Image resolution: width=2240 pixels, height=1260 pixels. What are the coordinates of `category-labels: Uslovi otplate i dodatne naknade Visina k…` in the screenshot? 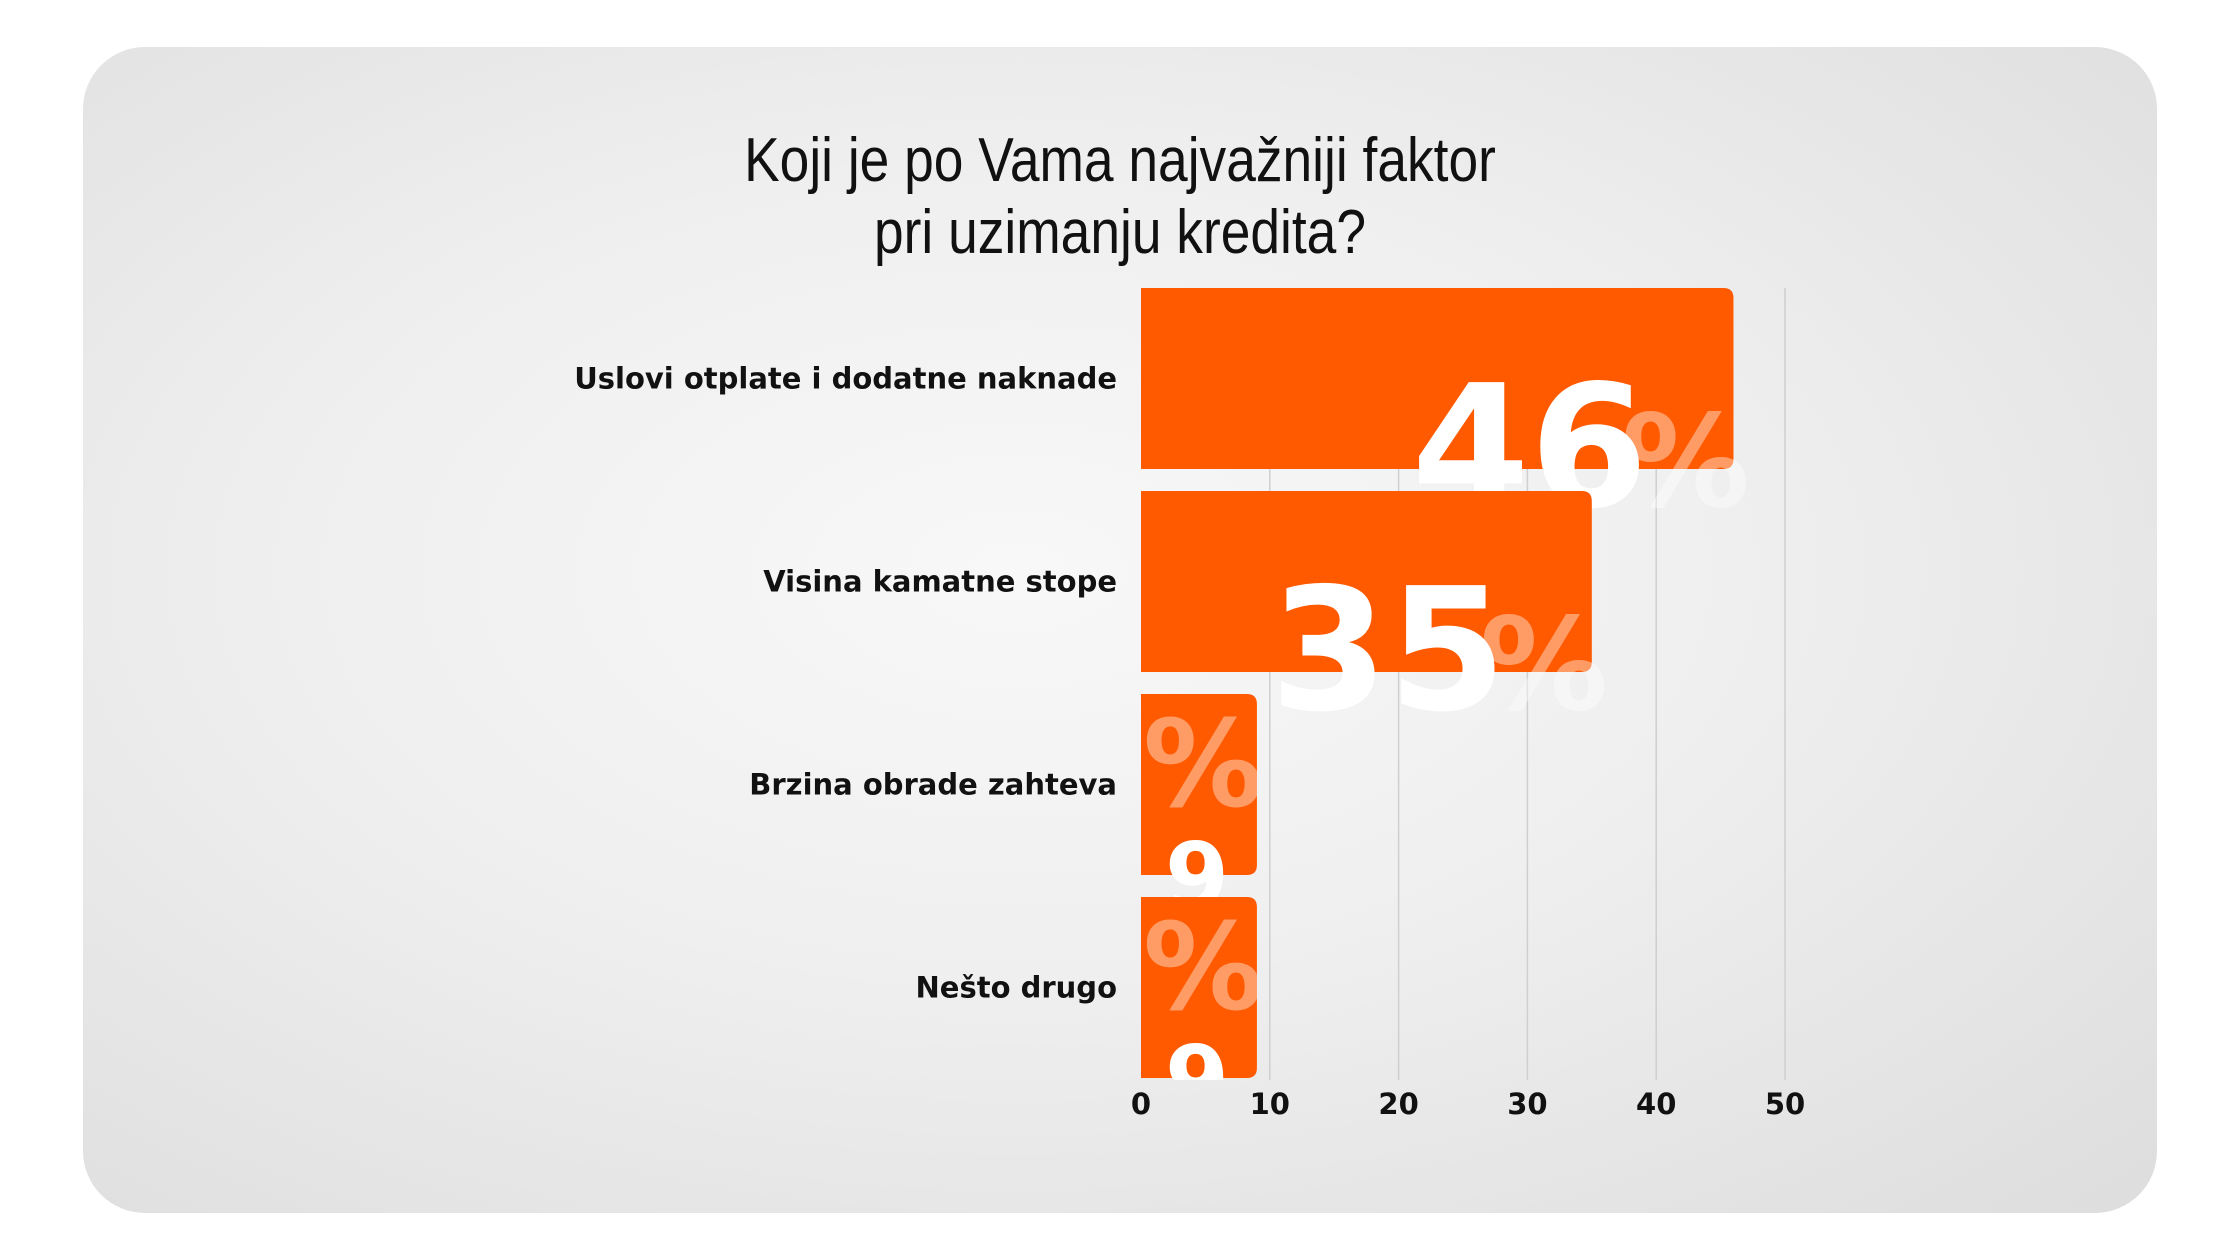 It's located at (845, 683).